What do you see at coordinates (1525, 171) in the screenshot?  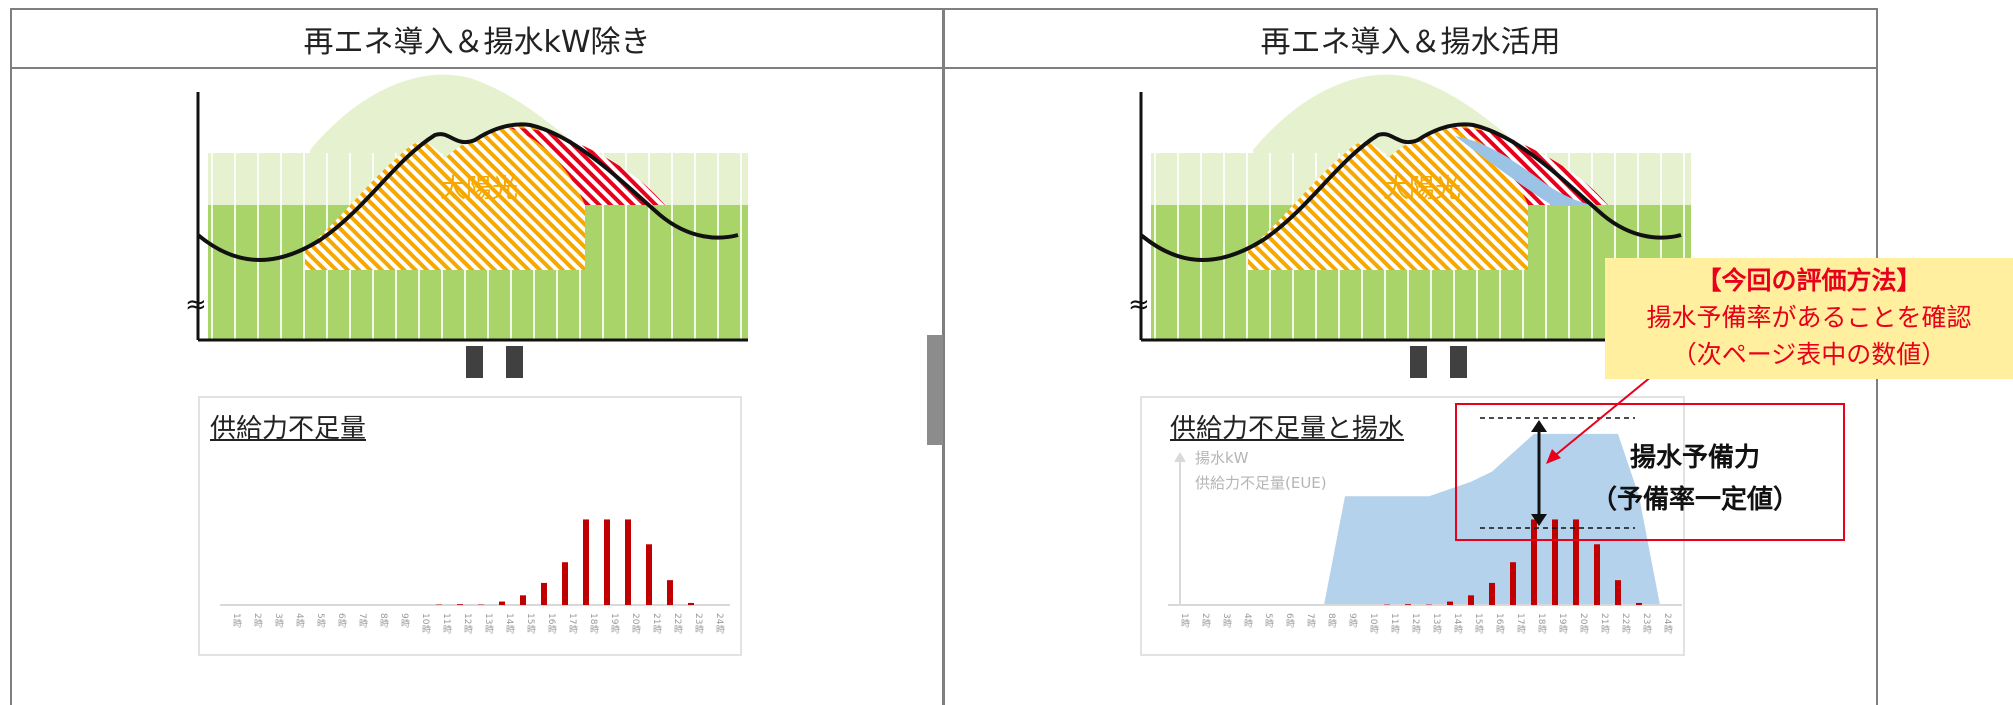 I see `pumped-storage-area` at bounding box center [1525, 171].